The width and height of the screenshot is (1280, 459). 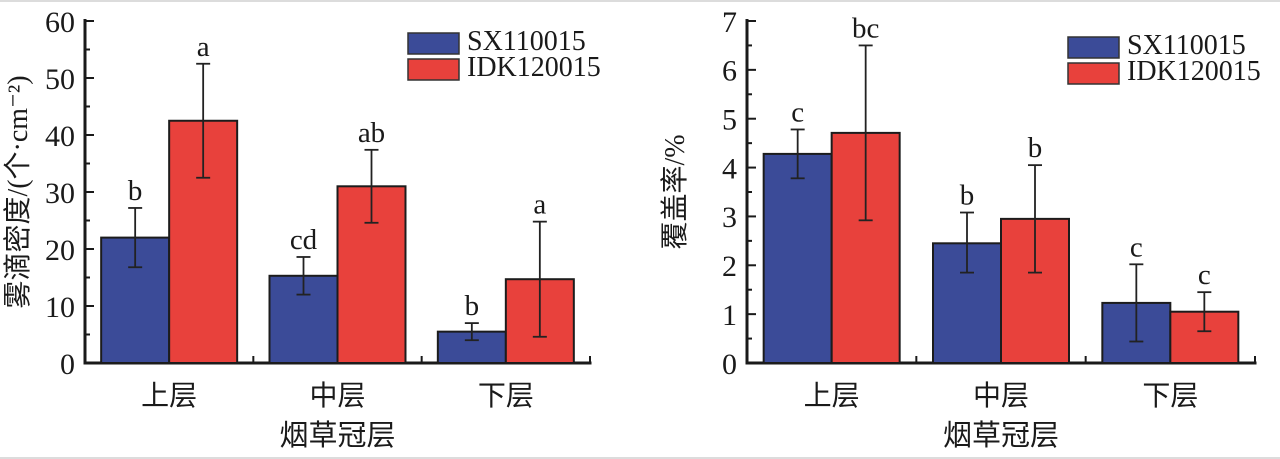 I want to click on y-axis-title: 覆盖率/%, so click(x=675, y=191).